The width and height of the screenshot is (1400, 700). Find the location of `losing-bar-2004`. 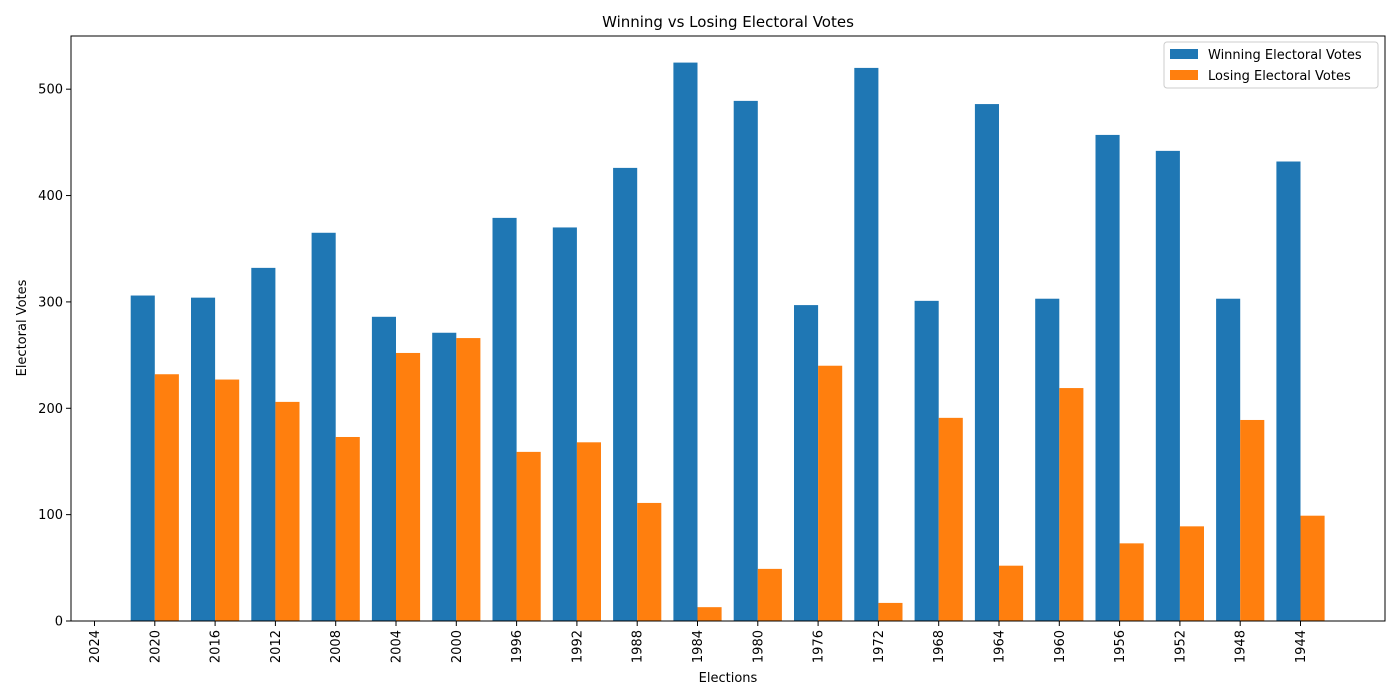

losing-bar-2004 is located at coordinates (408, 486).